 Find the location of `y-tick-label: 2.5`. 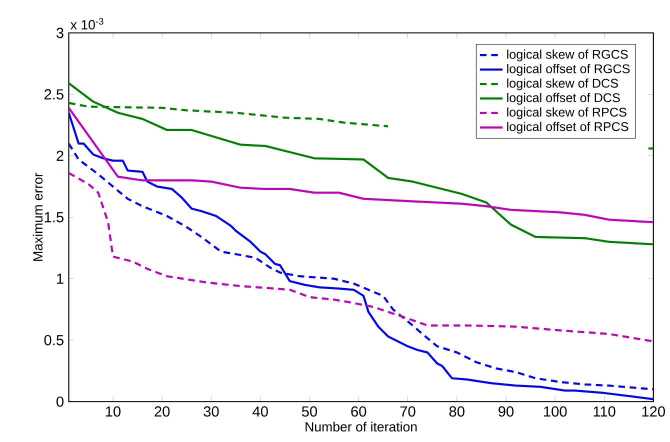

y-tick-label: 2.5 is located at coordinates (54, 94).